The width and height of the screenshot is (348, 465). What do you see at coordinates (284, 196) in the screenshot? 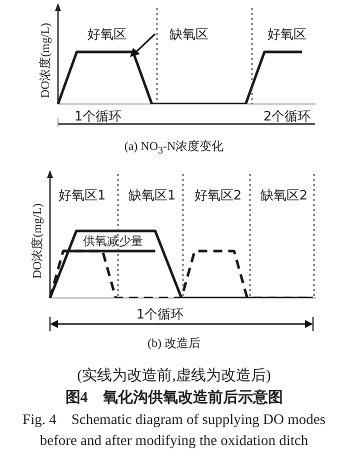
I see `text: 缺氧区2` at bounding box center [284, 196].